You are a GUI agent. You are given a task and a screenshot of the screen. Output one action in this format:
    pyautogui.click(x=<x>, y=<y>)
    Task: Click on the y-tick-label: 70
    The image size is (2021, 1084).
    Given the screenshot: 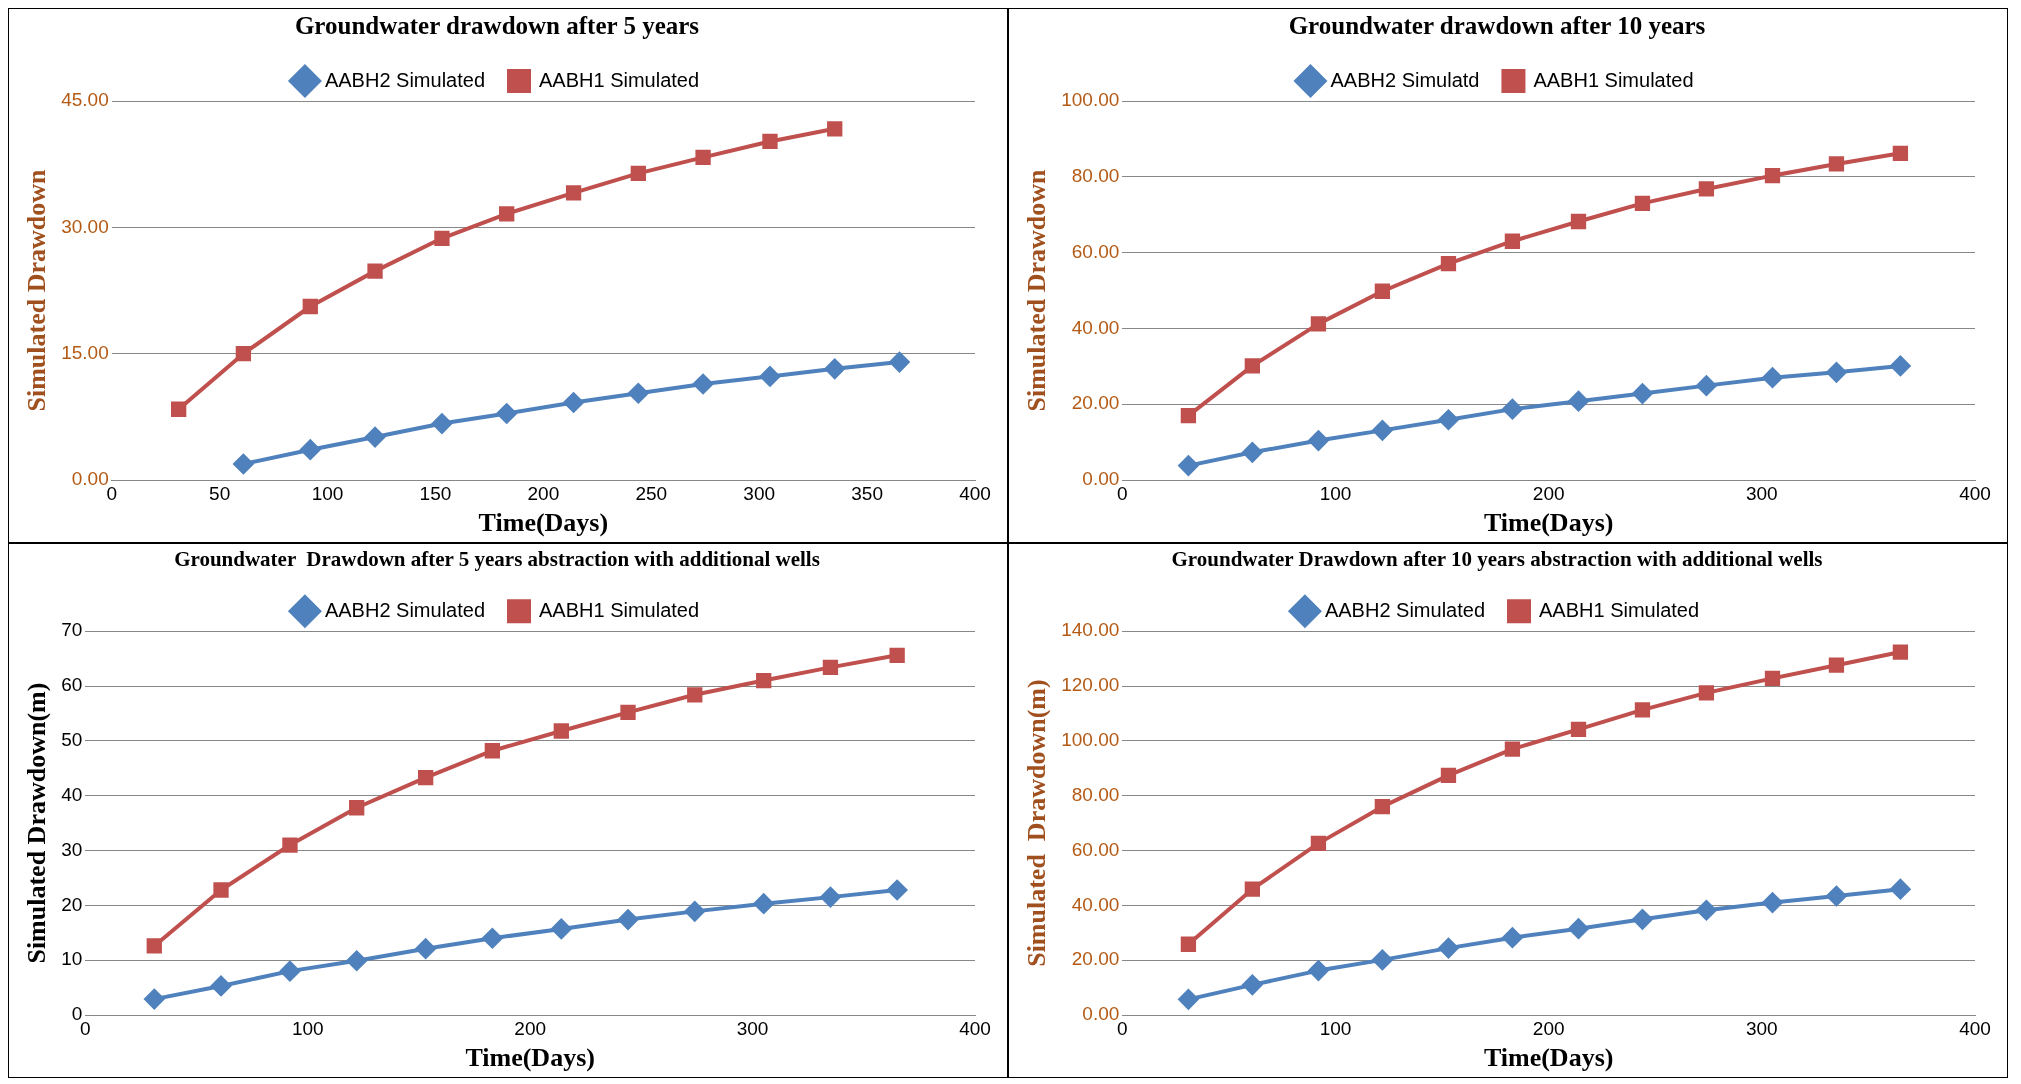 What is the action you would take?
    pyautogui.click(x=72, y=630)
    